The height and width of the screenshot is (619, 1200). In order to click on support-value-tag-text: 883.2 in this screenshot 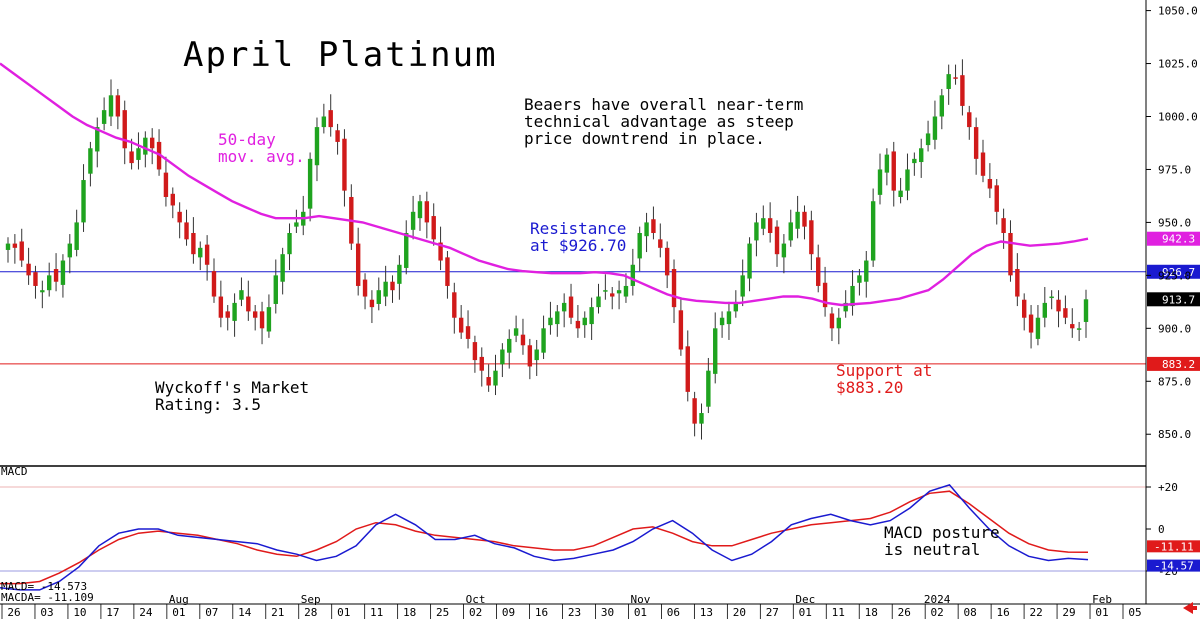, I will do `click(1178, 364)`.